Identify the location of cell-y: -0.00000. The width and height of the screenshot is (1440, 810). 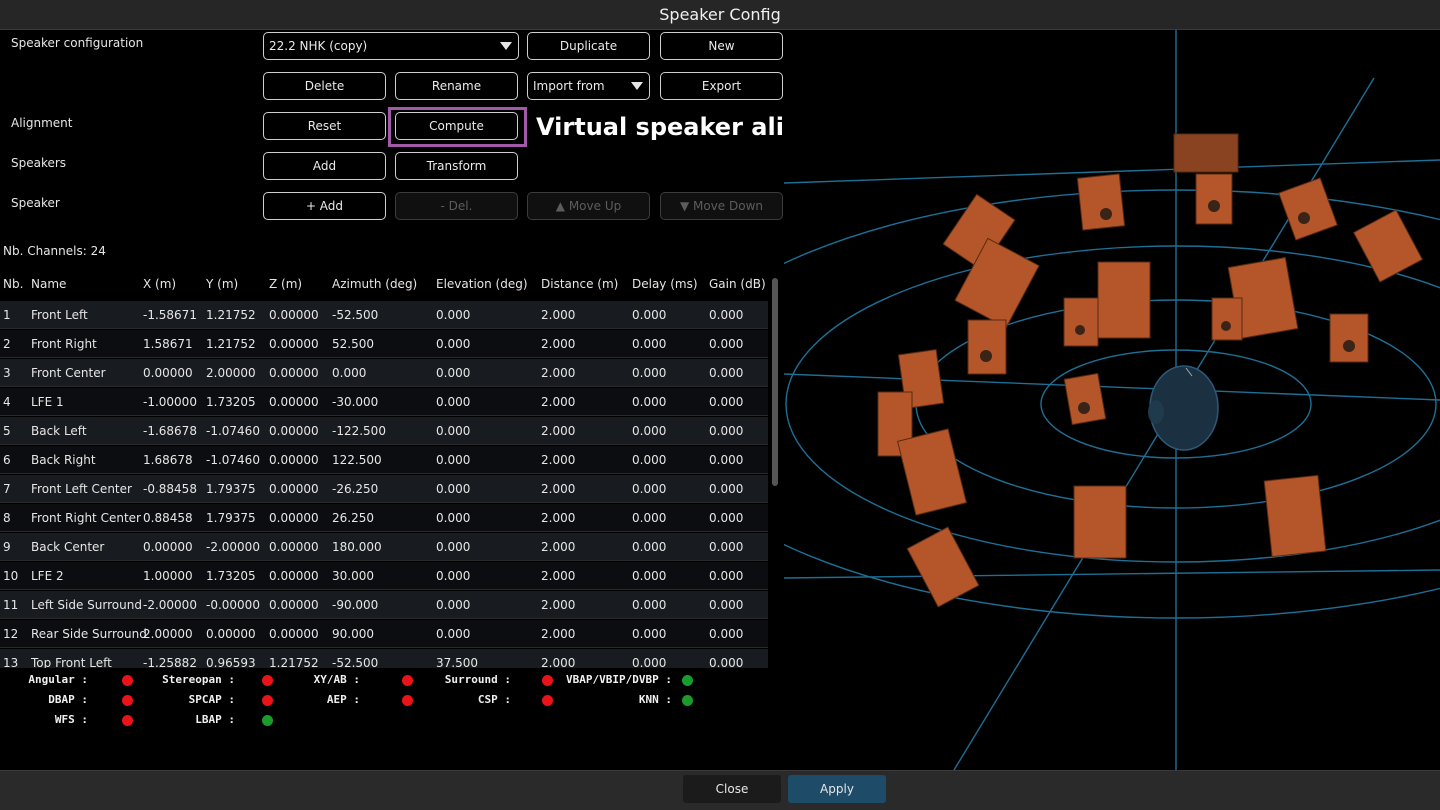
(233, 605).